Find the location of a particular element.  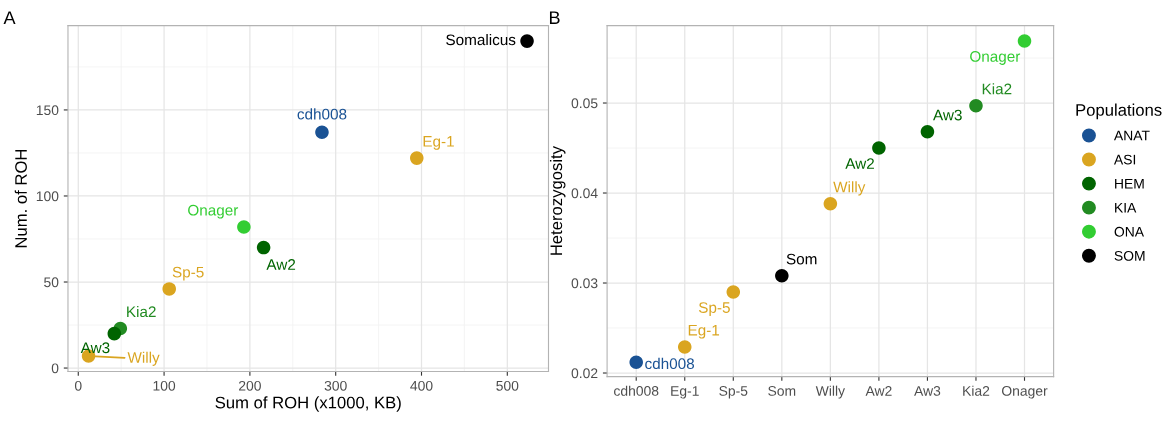

x-tick-label: Eg-1 is located at coordinates (685, 392).